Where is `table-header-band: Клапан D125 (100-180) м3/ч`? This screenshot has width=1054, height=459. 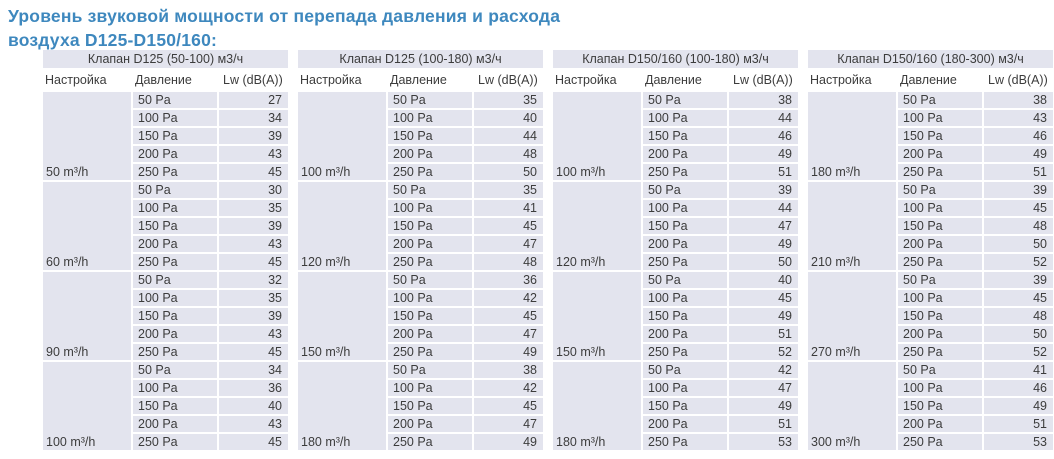 table-header-band: Клапан D125 (100-180) м3/ч is located at coordinates (420, 59).